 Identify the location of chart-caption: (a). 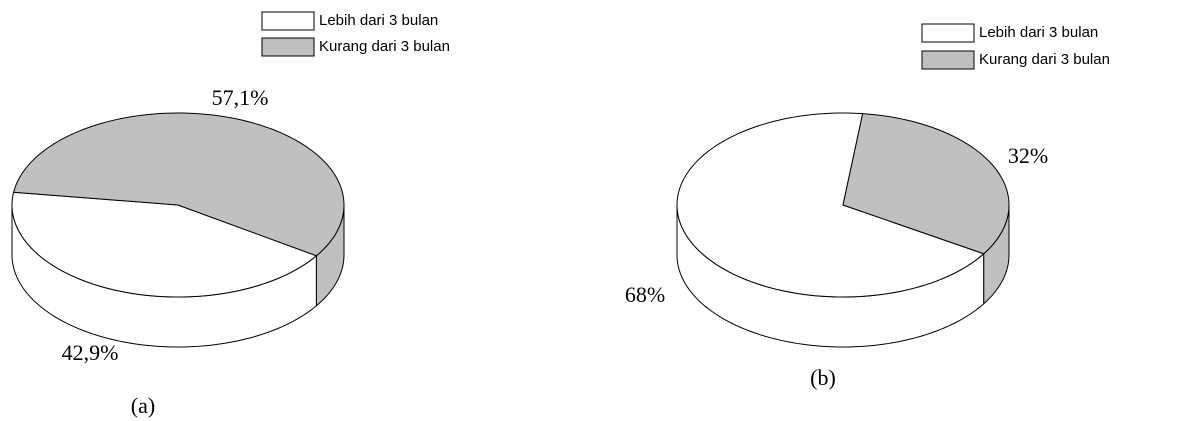
(143, 405).